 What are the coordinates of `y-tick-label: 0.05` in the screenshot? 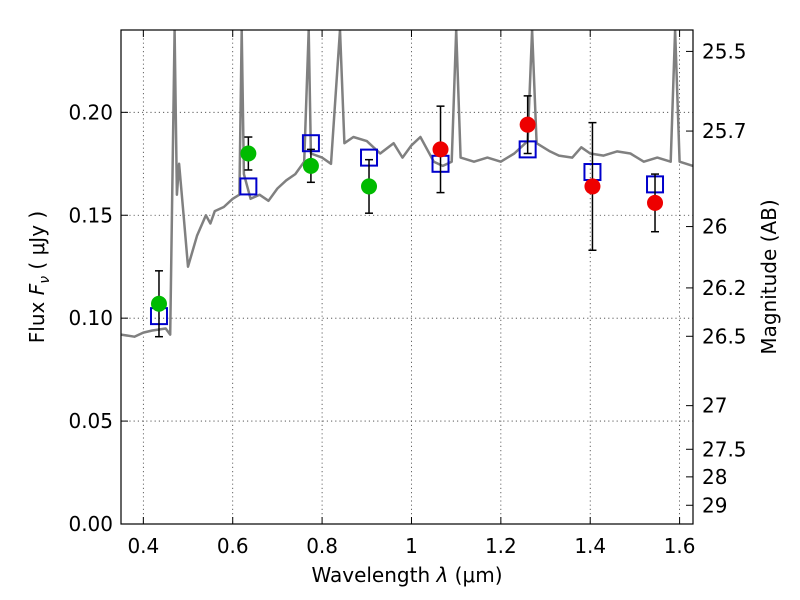 It's located at (90, 421).